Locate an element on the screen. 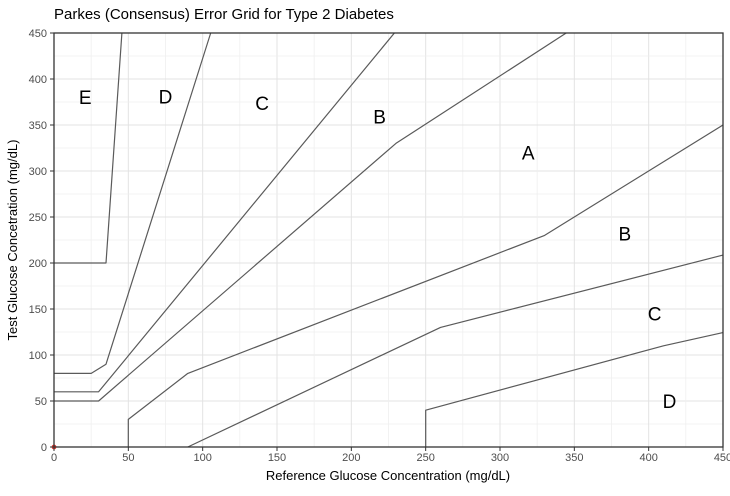 The height and width of the screenshot is (496, 730). zone-boundary-upper-d-e is located at coordinates (88, 148).